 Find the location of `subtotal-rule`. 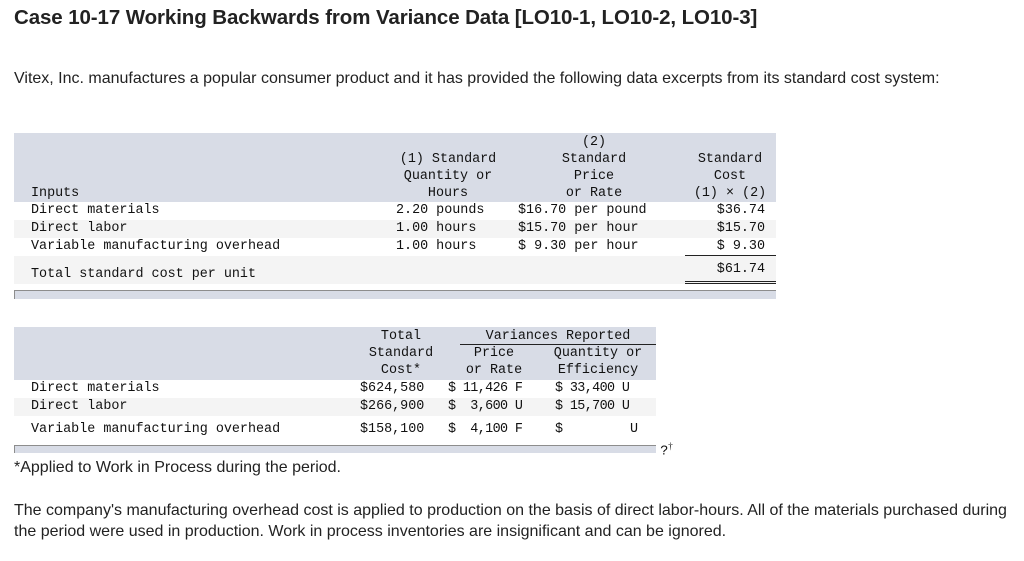

subtotal-rule is located at coordinates (730, 255).